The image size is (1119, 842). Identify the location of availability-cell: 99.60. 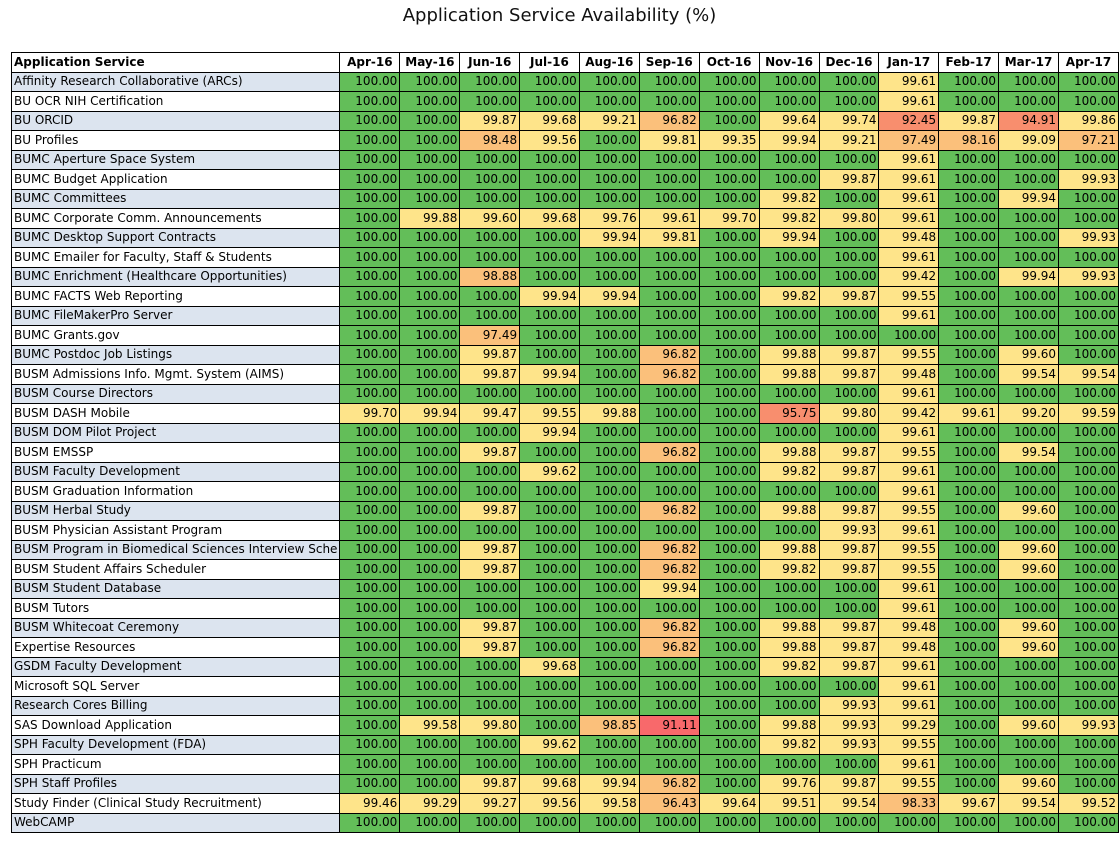
(1029, 725).